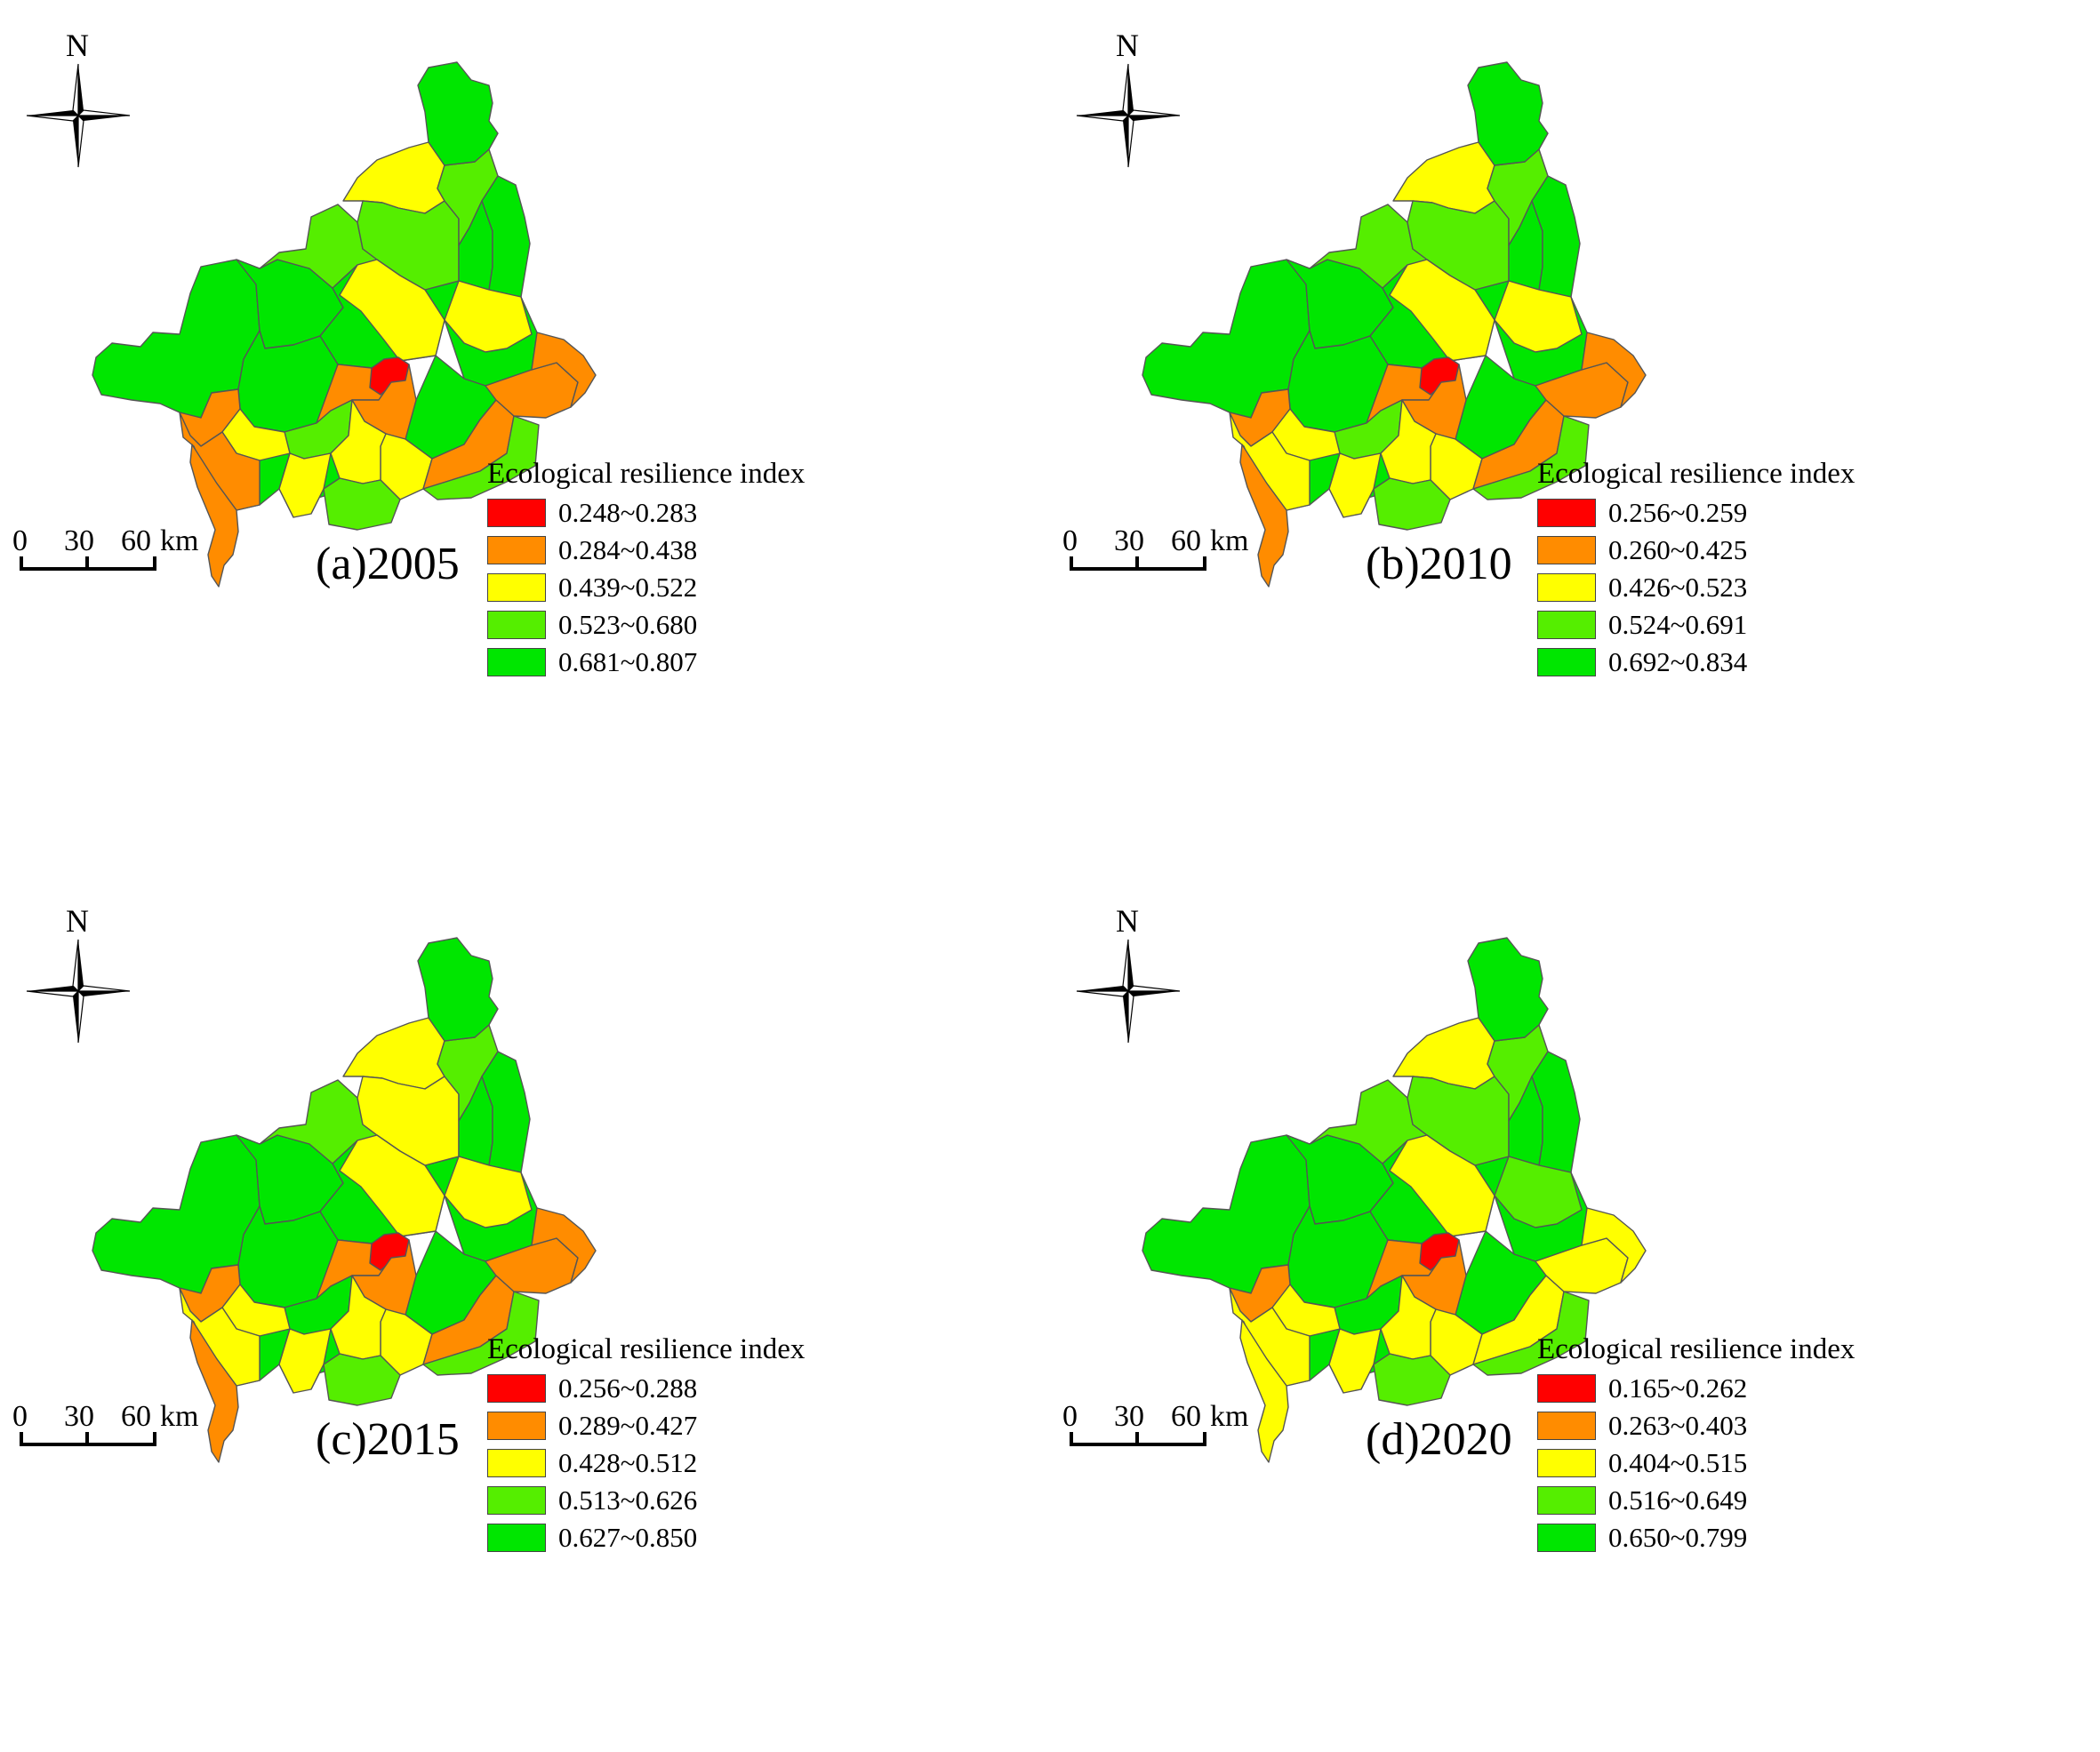 The width and height of the screenshot is (2100, 1752). What do you see at coordinates (1678, 1462) in the screenshot?
I see `legend-range-label: 0.404~0.515` at bounding box center [1678, 1462].